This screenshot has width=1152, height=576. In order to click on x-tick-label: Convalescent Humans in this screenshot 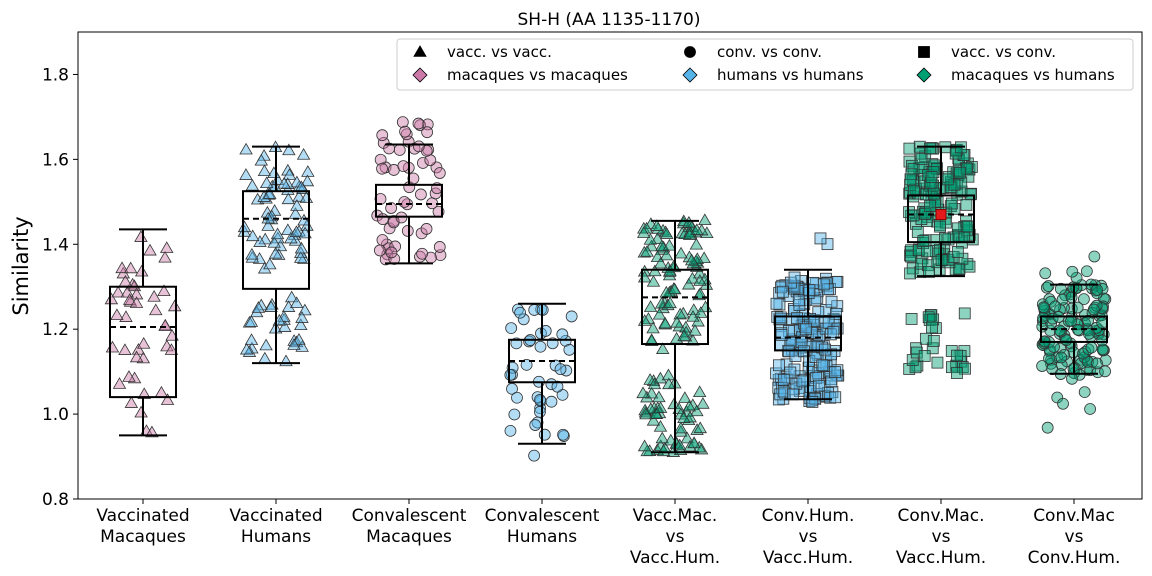, I will do `click(542, 526)`.